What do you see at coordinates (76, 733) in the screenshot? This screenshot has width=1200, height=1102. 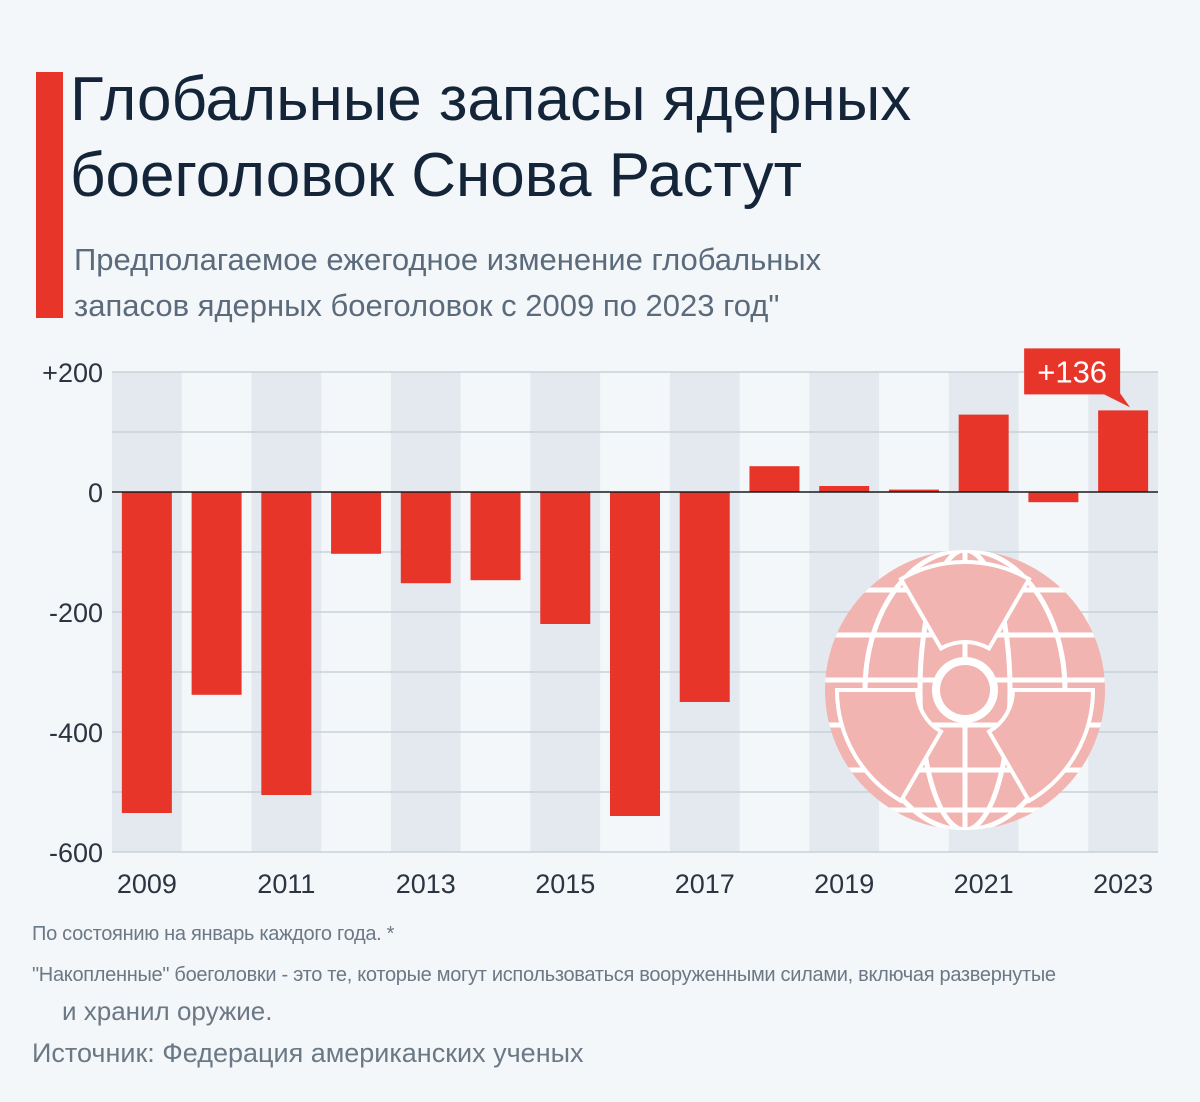 I see `y-tick-label: -400` at bounding box center [76, 733].